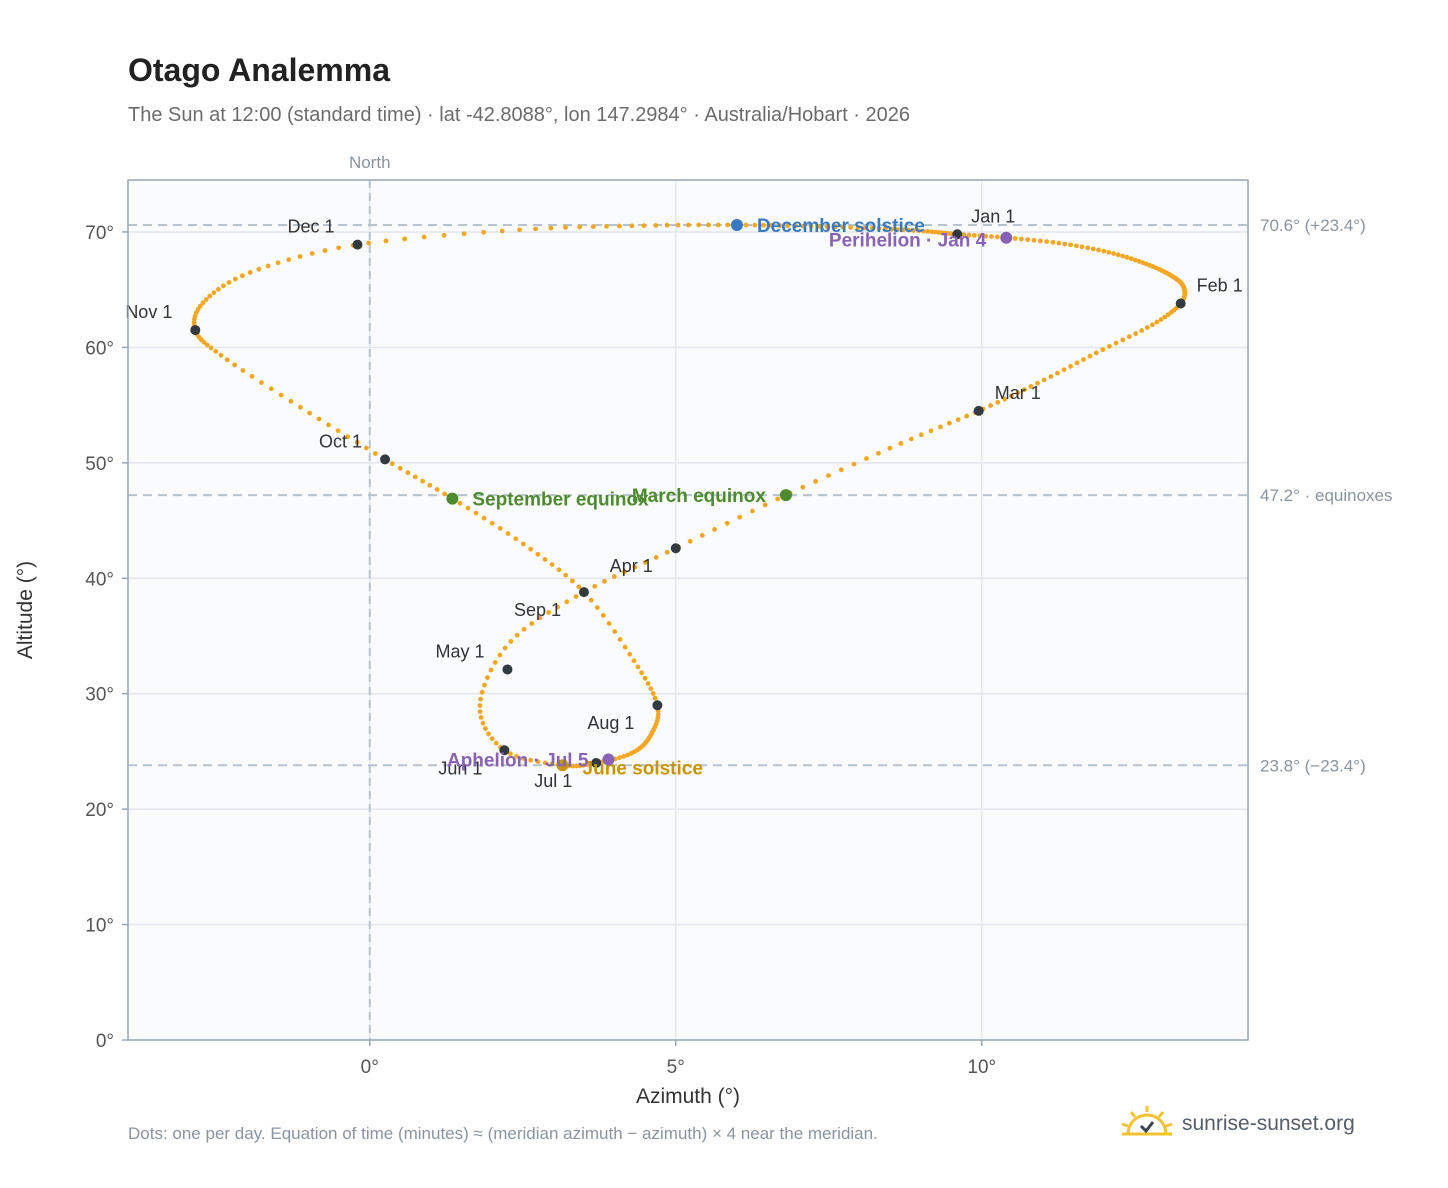 The height and width of the screenshot is (1188, 1448). Describe the element at coordinates (643, 768) in the screenshot. I see `event-label: June solstice` at that location.